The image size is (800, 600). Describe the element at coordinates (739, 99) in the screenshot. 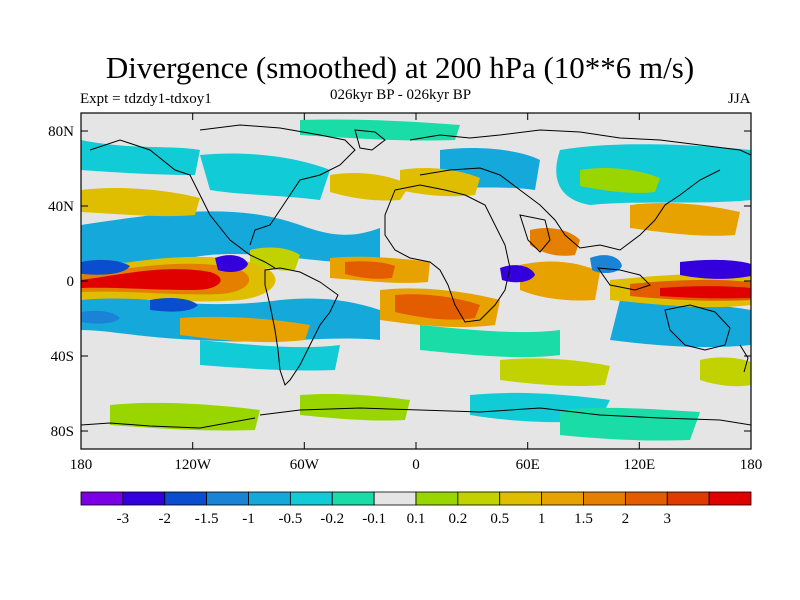

I see `season-label: JJA` at that location.